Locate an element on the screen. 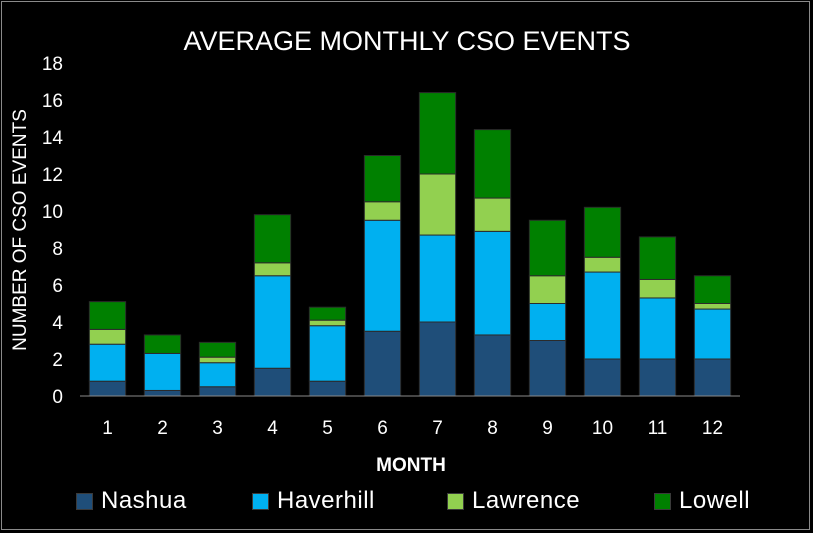 This screenshot has height=533, width=813. y-axis-label: NUMBER OF CSO EVENTS is located at coordinates (20, 230).